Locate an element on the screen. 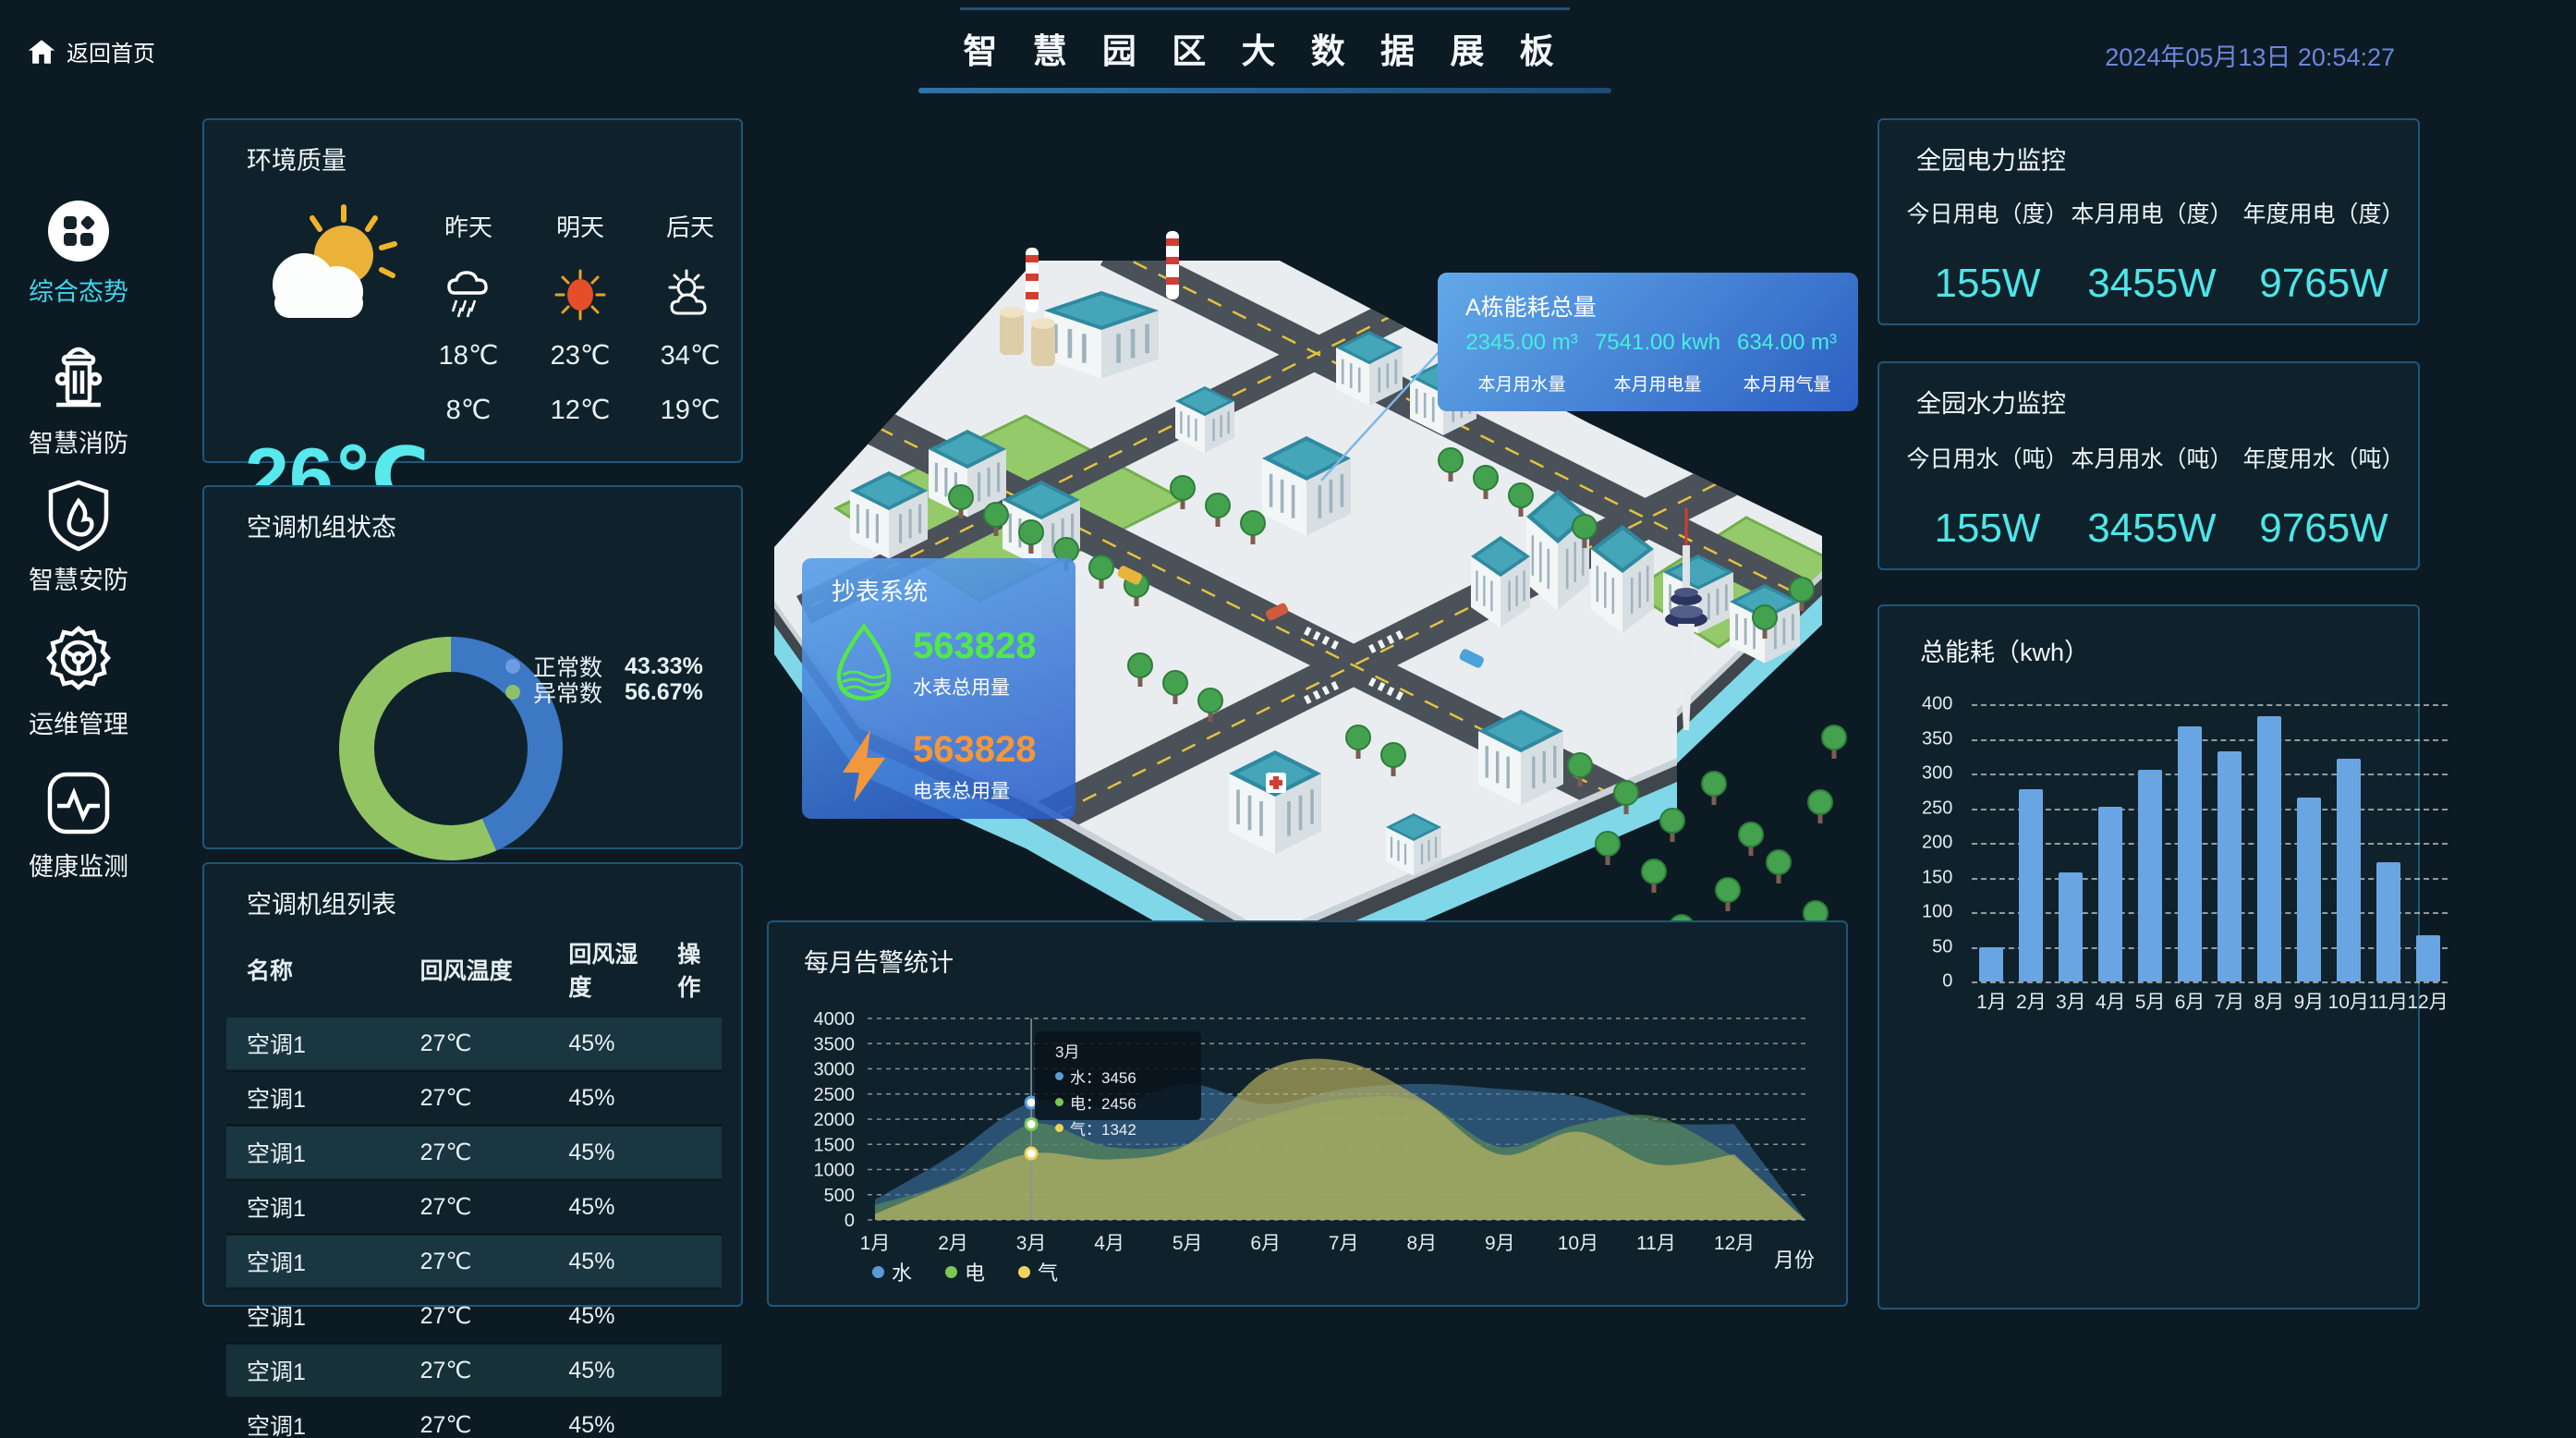 This screenshot has height=1438, width=2576. panel-title: 全园电力监控 is located at coordinates (1991, 161).